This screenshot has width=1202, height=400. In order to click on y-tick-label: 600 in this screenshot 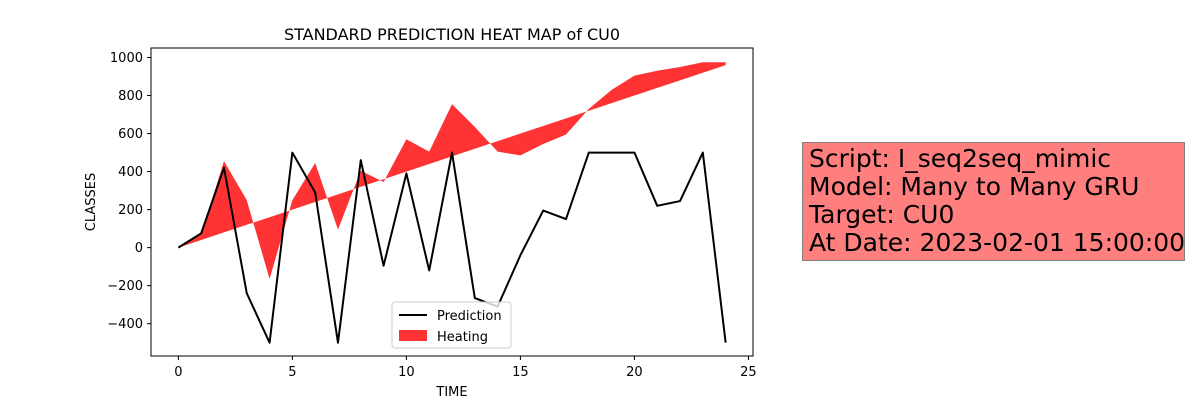, I will do `click(130, 134)`.